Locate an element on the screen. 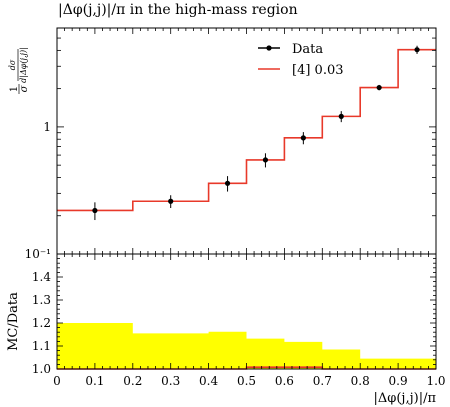  legend-mc-label: [4] 0.03 is located at coordinates (318, 70).